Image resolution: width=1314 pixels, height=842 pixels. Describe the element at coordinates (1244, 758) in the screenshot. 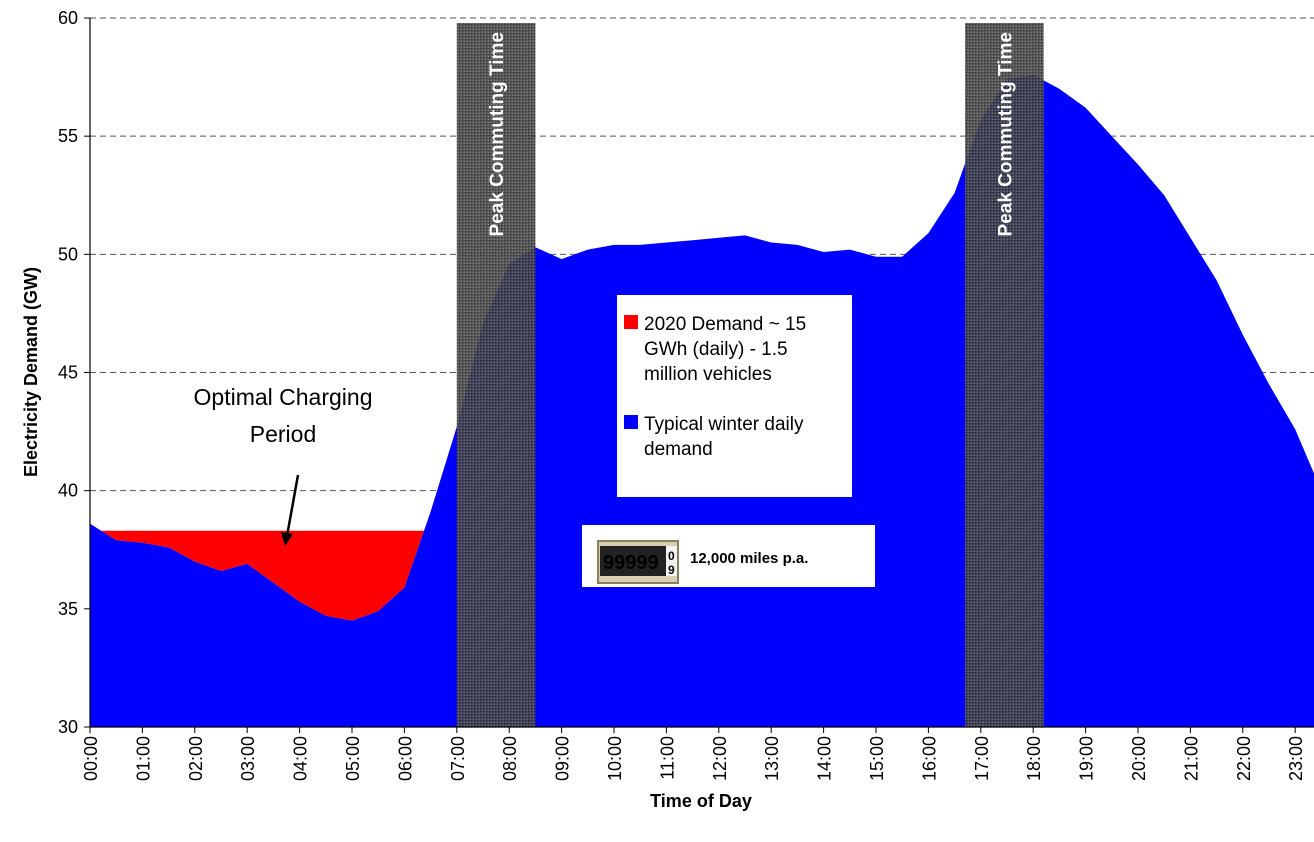

I see `x-tick-label: 22:00` at that location.